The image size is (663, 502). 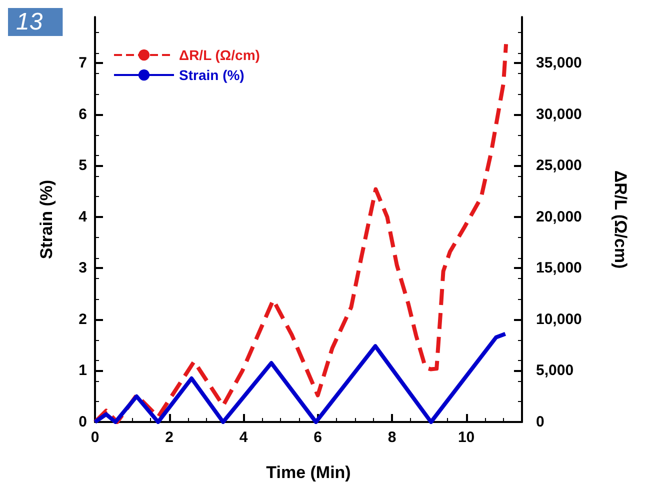 What do you see at coordinates (169, 437) in the screenshot?
I see `x-tick-label: 2` at bounding box center [169, 437].